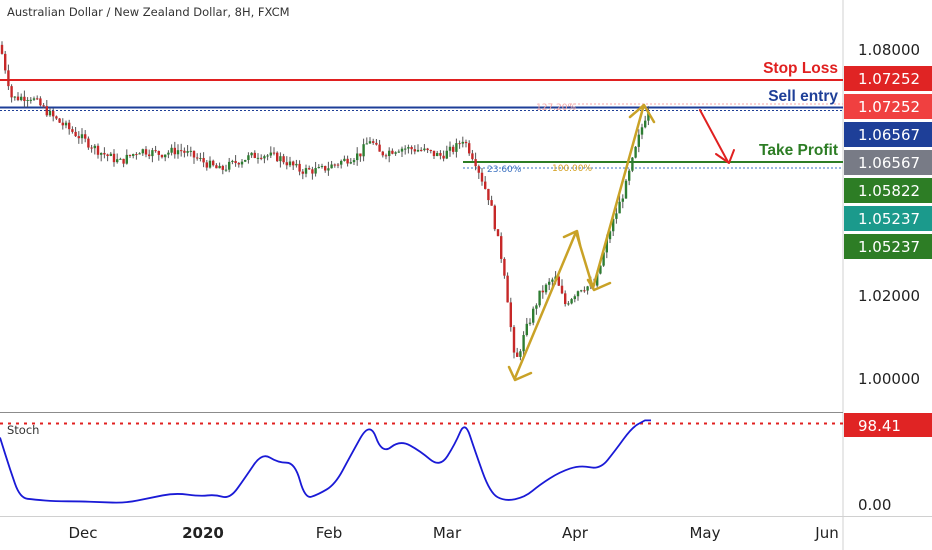 The image size is (932, 550). Describe the element at coordinates (889, 247) in the screenshot. I see `tag-fib-green: 1.05237` at that location.